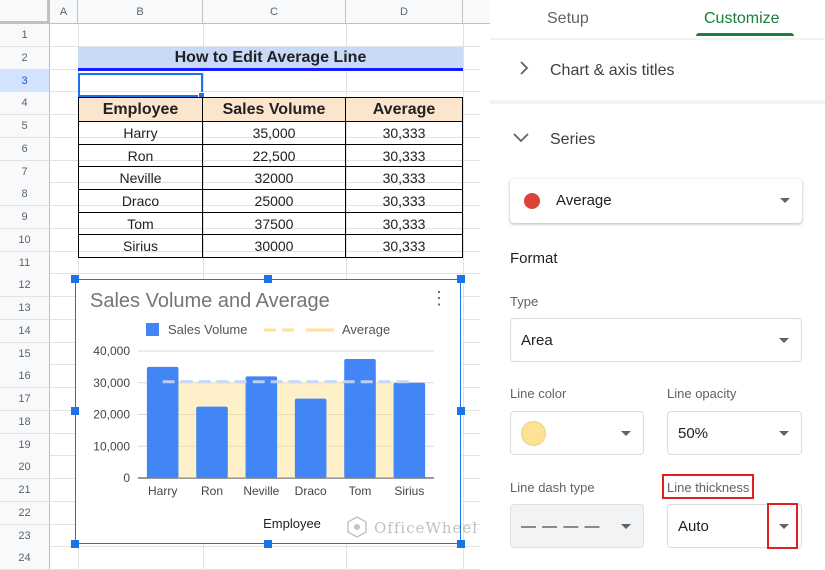  I want to click on series-heading: Series, so click(573, 139).